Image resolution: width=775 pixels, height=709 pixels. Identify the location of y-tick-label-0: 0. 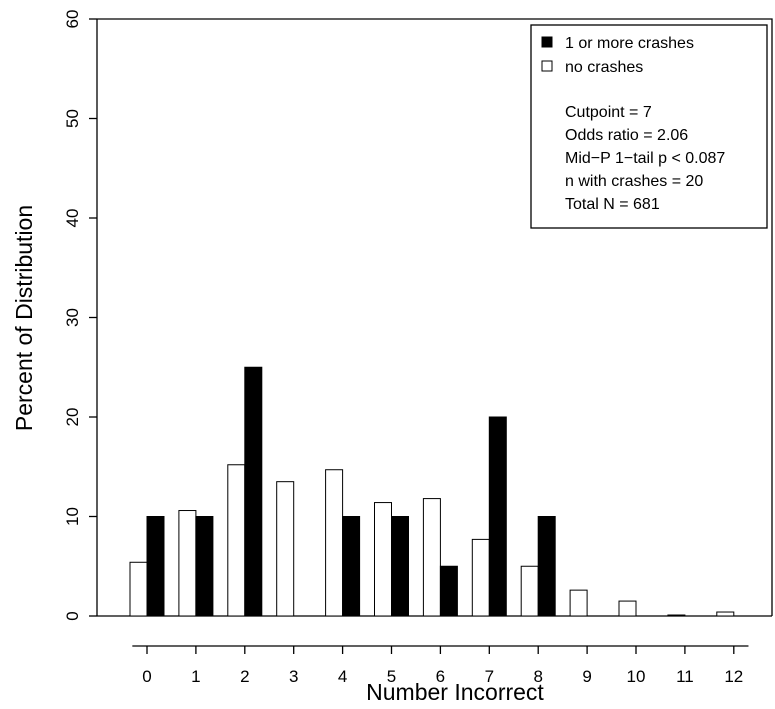
(72, 615).